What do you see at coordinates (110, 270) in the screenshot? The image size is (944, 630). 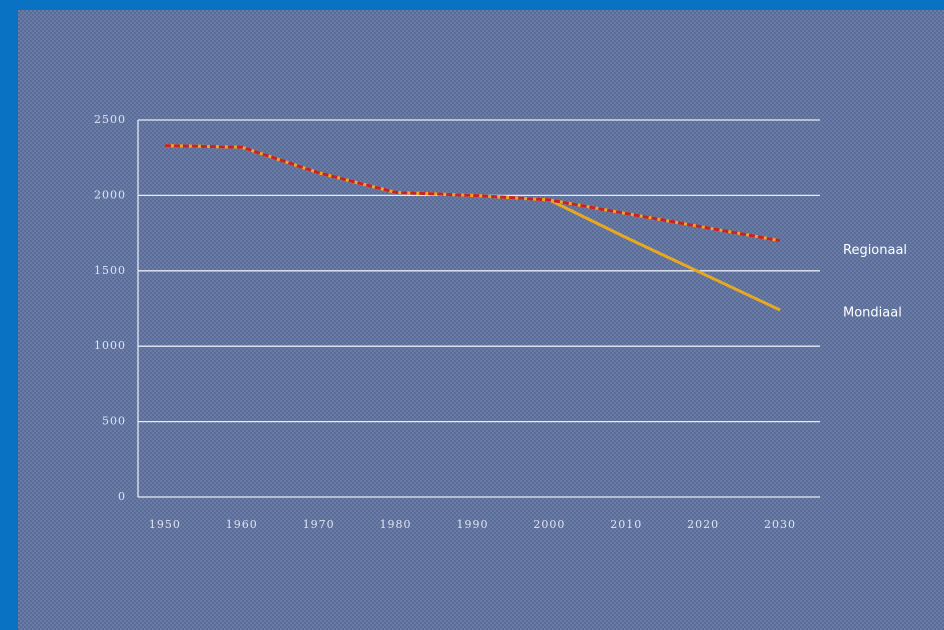 I see `y-tick-label: 1500` at bounding box center [110, 270].